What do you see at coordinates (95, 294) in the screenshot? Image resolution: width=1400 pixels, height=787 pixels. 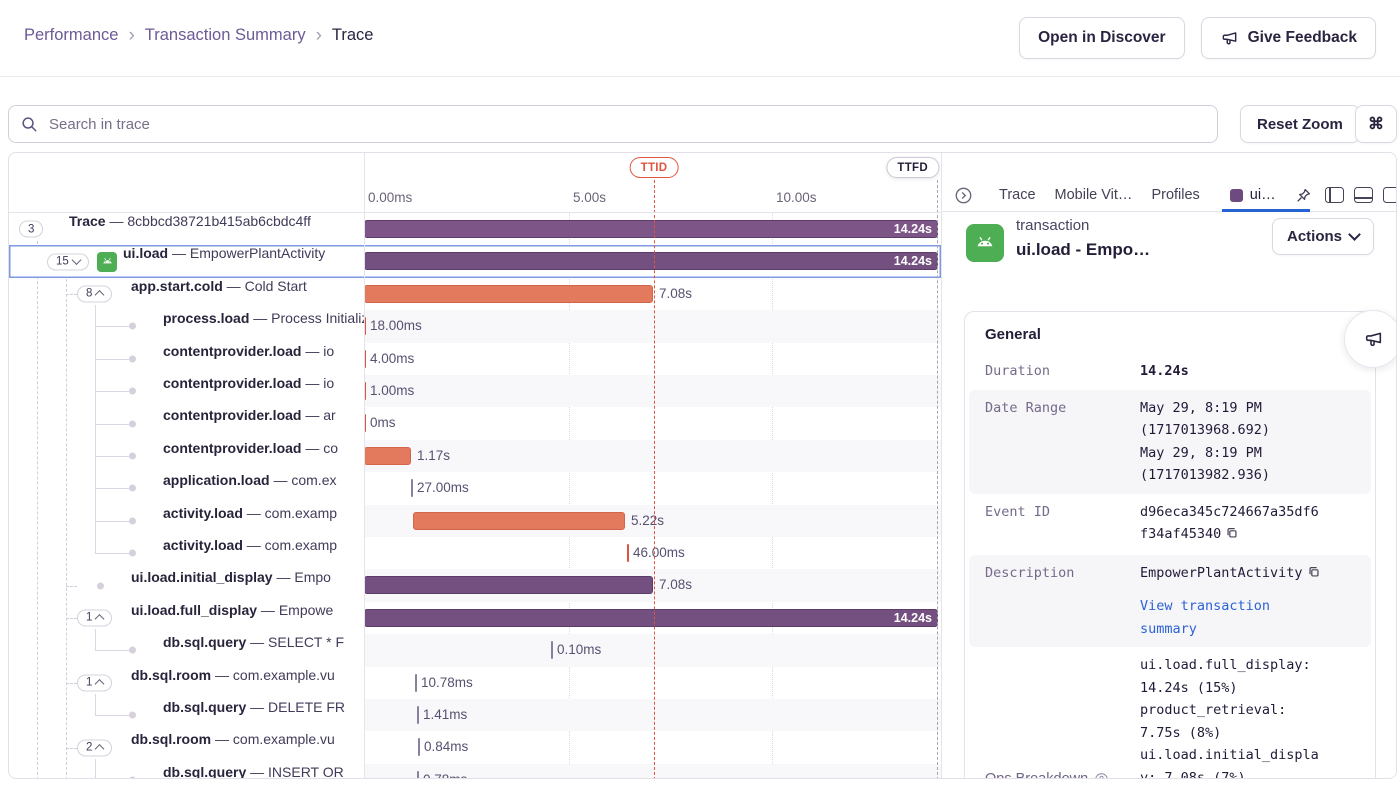 I see `span-children-count-pill: 8` at bounding box center [95, 294].